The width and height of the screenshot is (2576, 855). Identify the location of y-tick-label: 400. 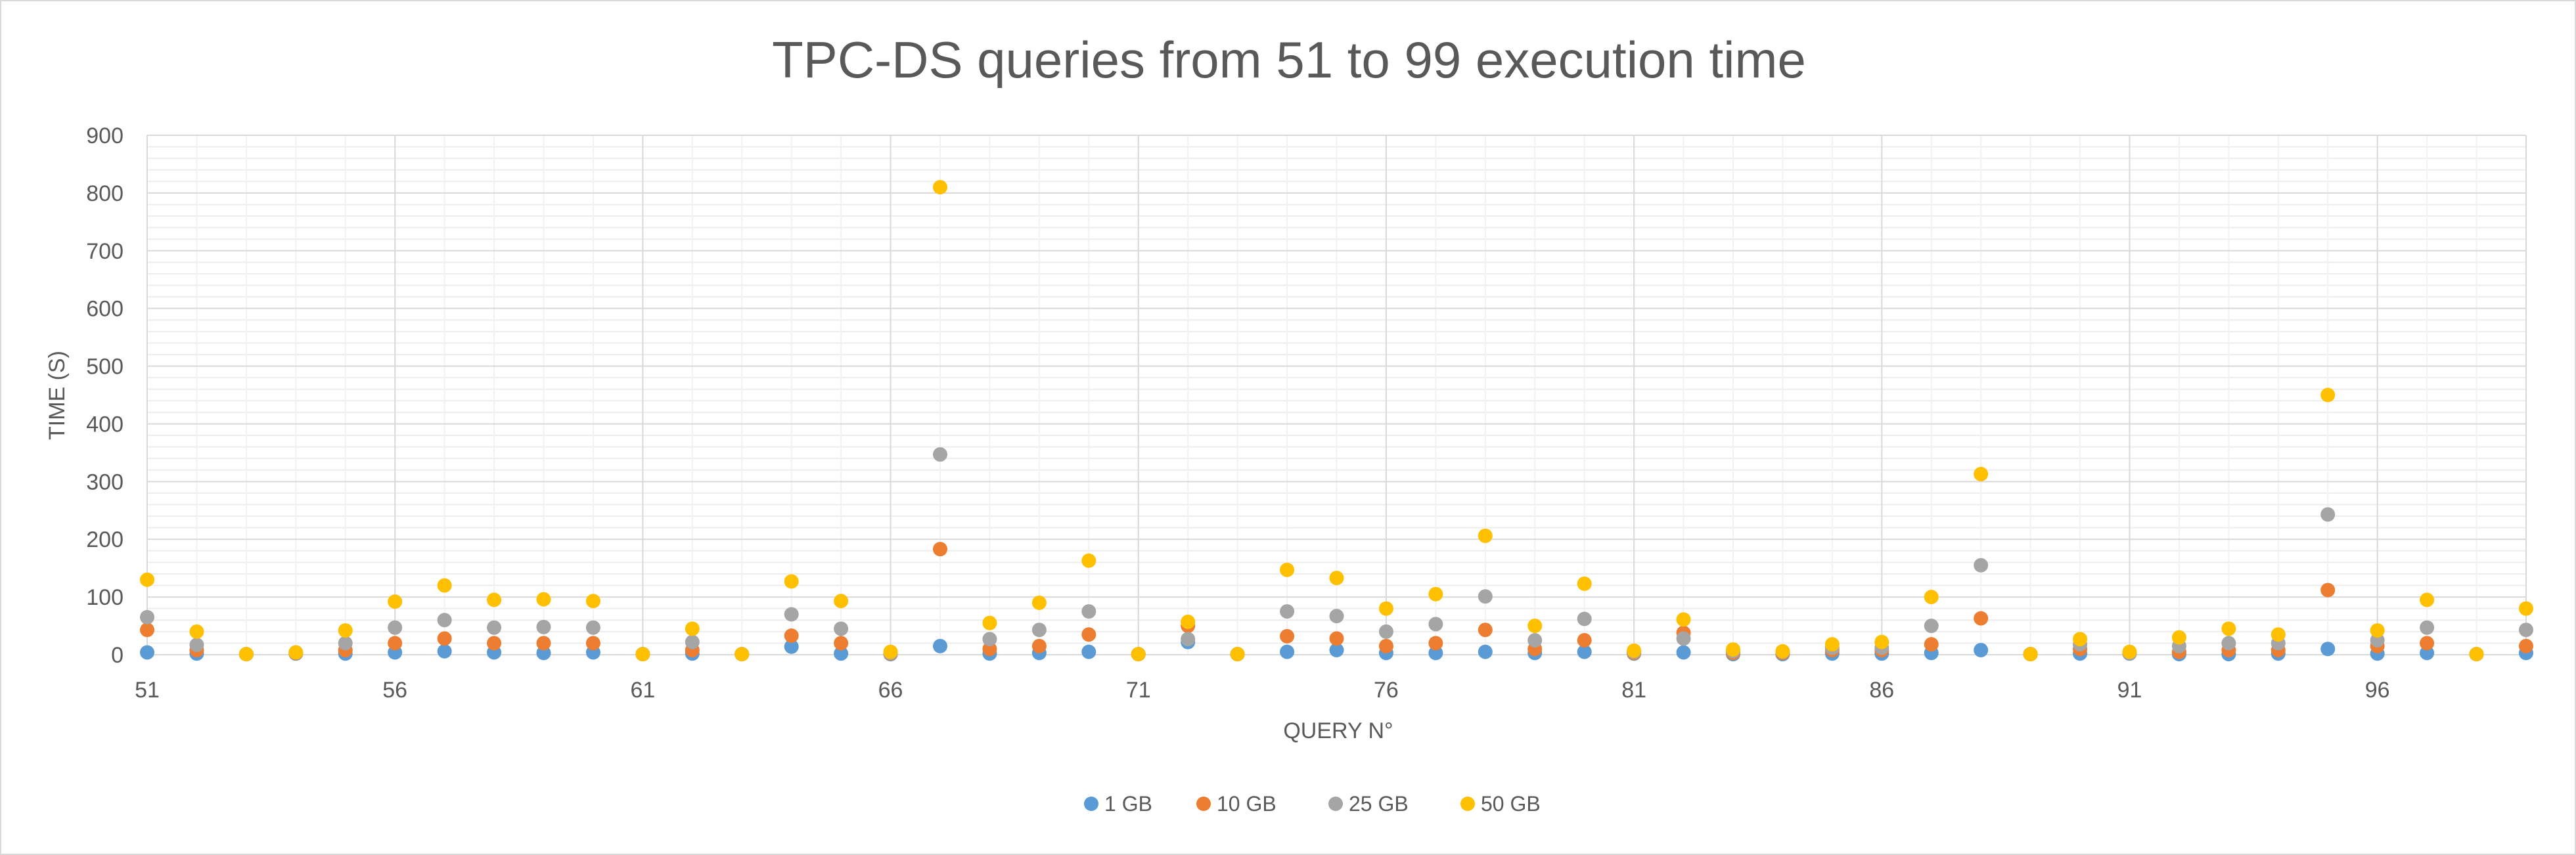
(105, 425).